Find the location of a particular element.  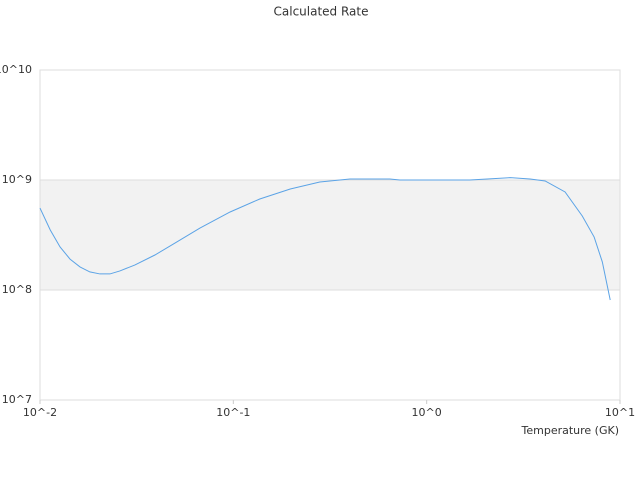

x-tick-label: 10^-2 is located at coordinates (40, 412).